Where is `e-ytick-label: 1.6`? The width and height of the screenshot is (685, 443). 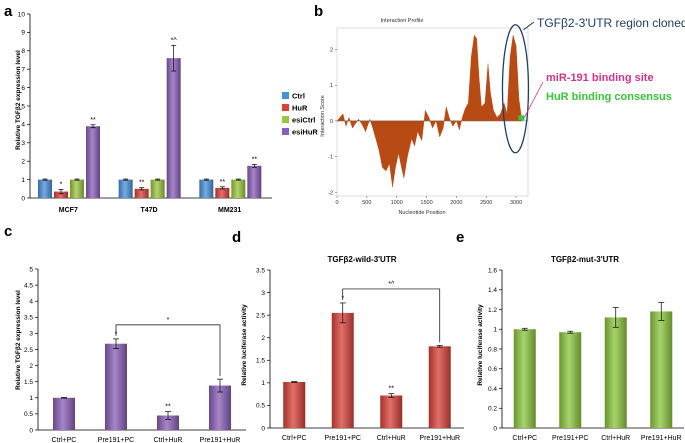
e-ytick-label: 1.6 is located at coordinates (492, 270).